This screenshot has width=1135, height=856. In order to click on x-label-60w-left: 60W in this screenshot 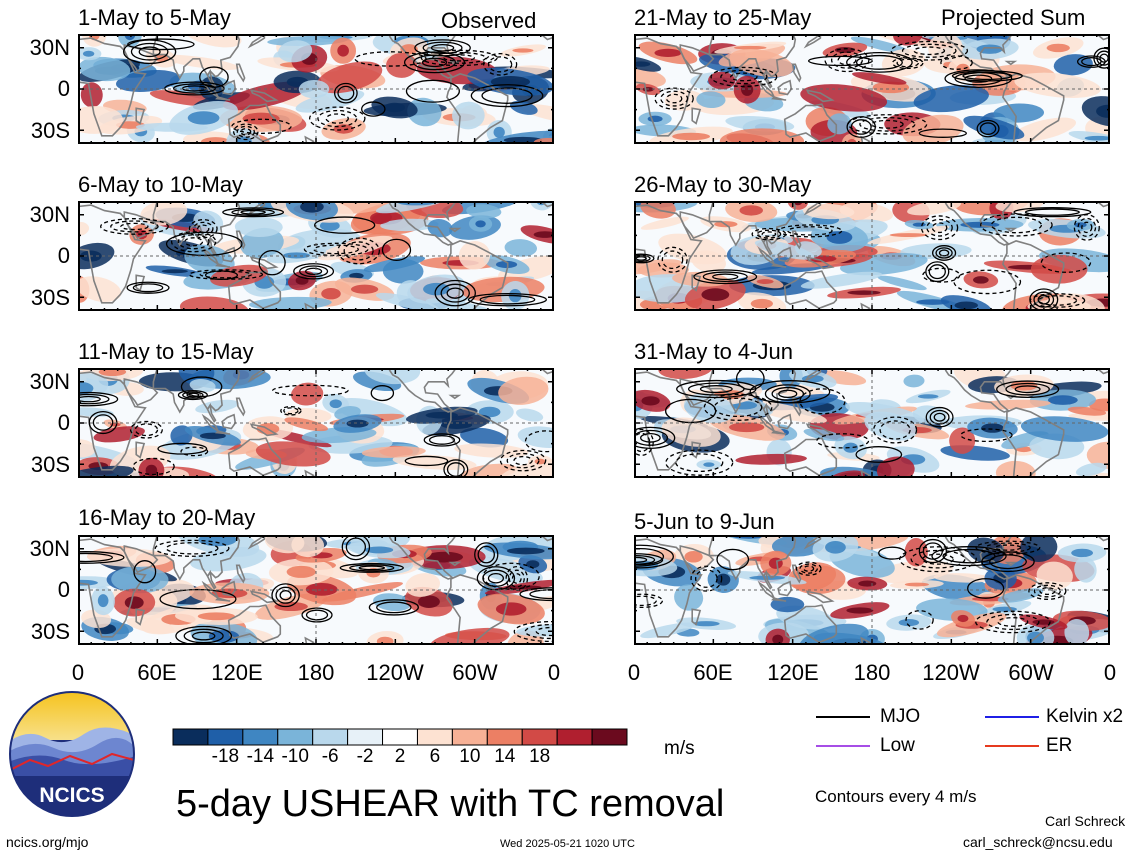, I will do `click(475, 672)`.